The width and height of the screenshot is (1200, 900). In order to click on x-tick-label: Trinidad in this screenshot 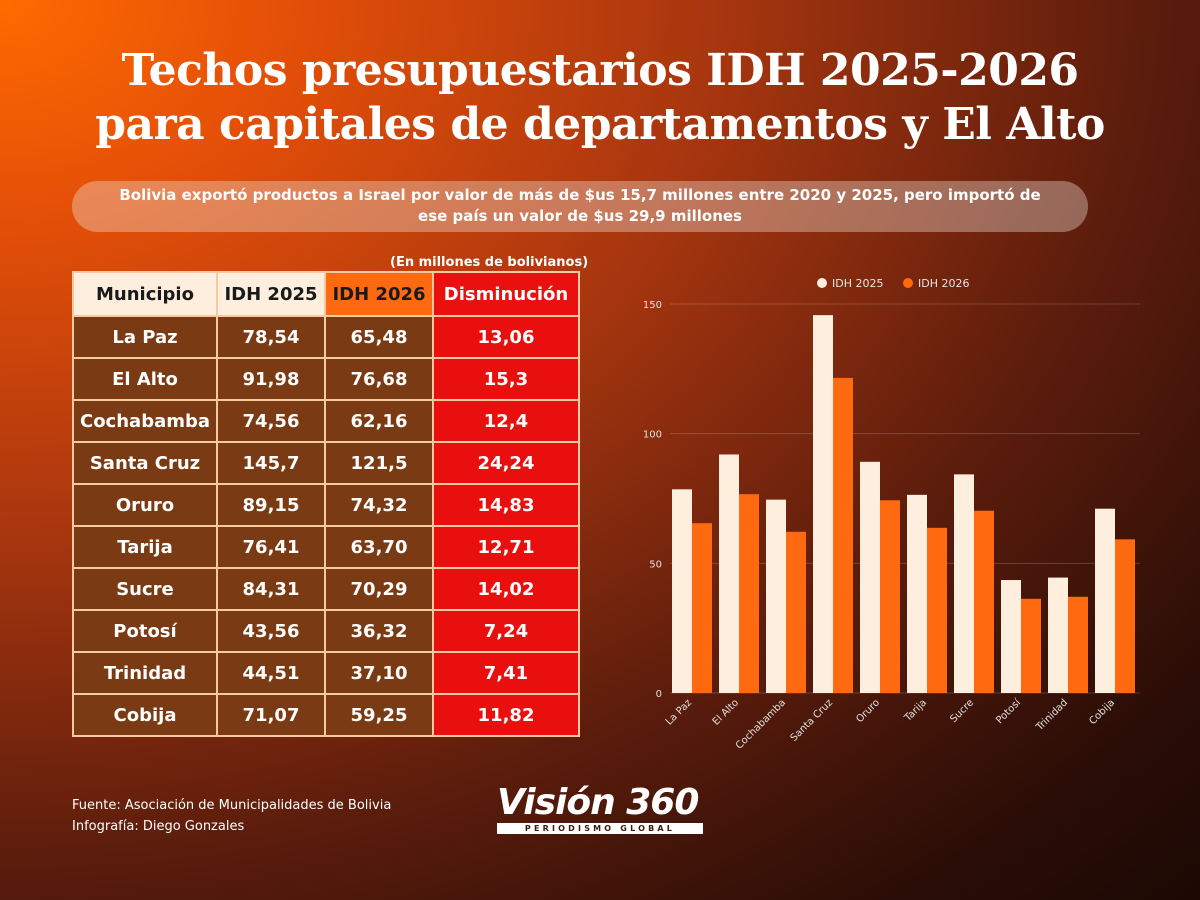, I will do `click(1052, 715)`.